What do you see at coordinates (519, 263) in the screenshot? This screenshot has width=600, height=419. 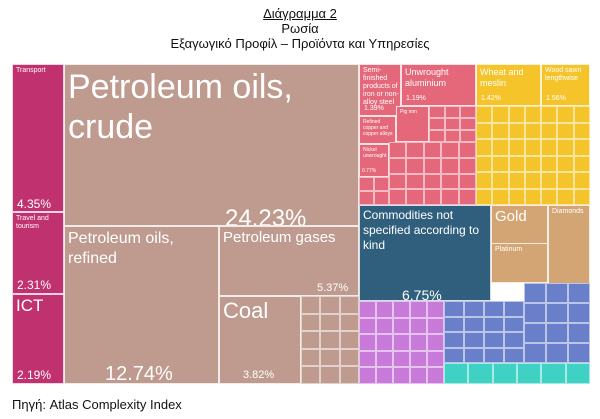 I see `treemap-tile: Platinum` at bounding box center [519, 263].